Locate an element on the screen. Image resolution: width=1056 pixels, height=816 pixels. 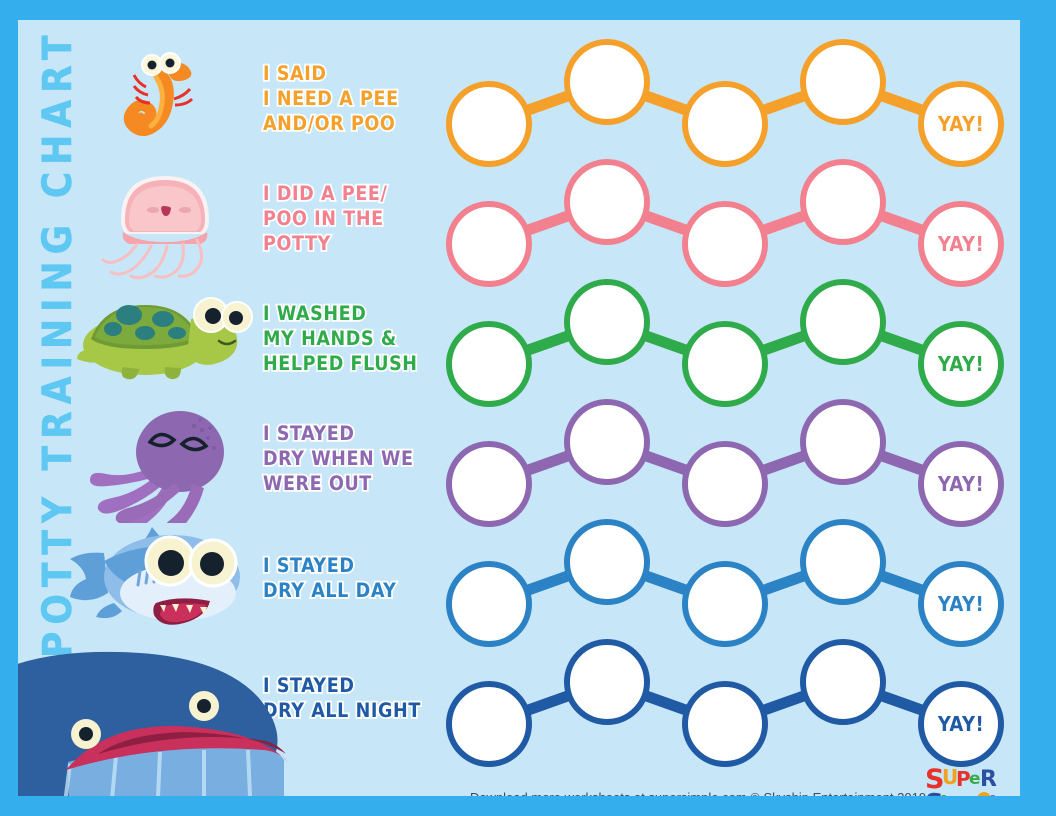
supersimple-logo: S U P e R S i m p l e is located at coordinates (971, 779).